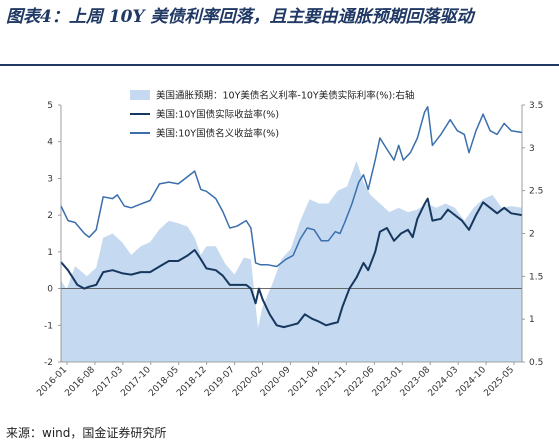 The height and width of the screenshot is (448, 559). What do you see at coordinates (536, 277) in the screenshot?
I see `right-tick-label: 1.5` at bounding box center [536, 277].